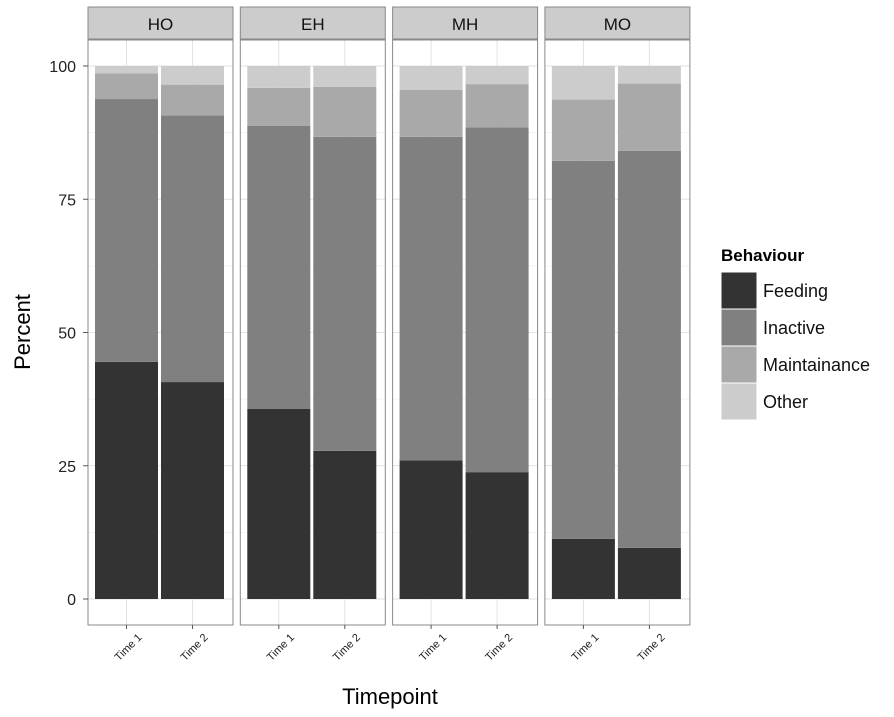  Describe the element at coordinates (22, 332) in the screenshot. I see `y-axis-title: Percent` at that location.